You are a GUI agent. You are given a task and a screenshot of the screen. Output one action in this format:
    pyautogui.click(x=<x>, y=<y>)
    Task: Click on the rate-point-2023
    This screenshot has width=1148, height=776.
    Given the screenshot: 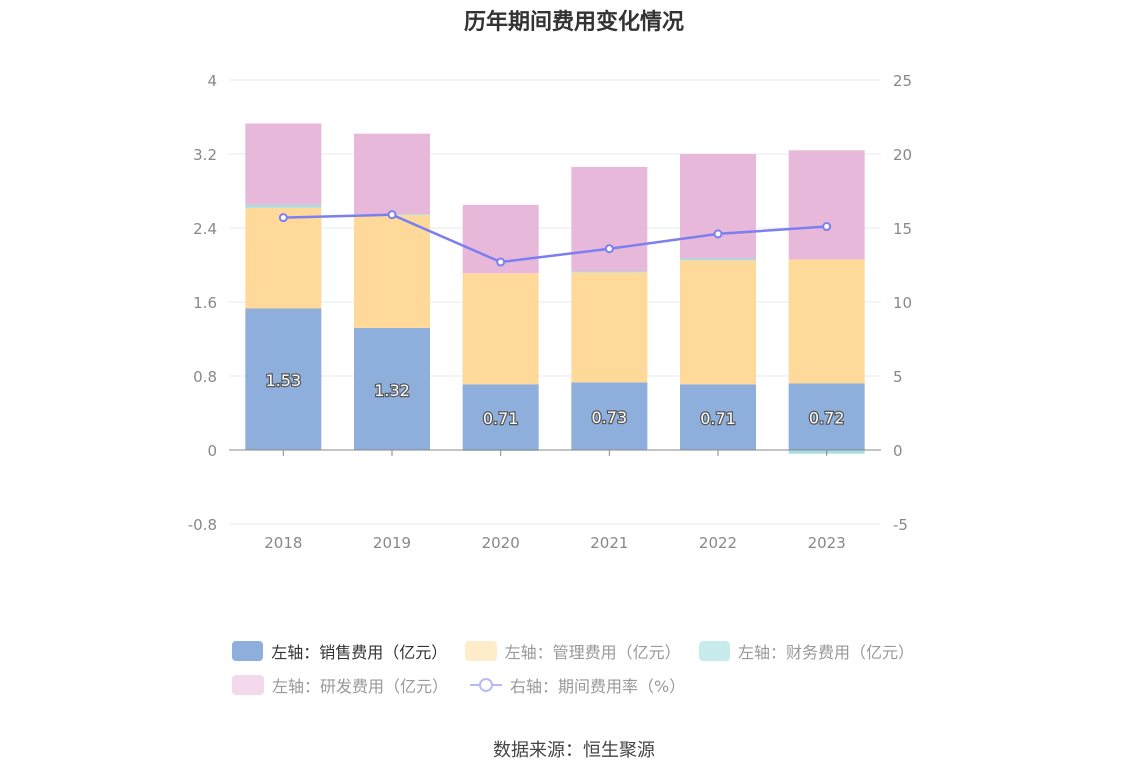 What is the action you would take?
    pyautogui.click(x=827, y=227)
    